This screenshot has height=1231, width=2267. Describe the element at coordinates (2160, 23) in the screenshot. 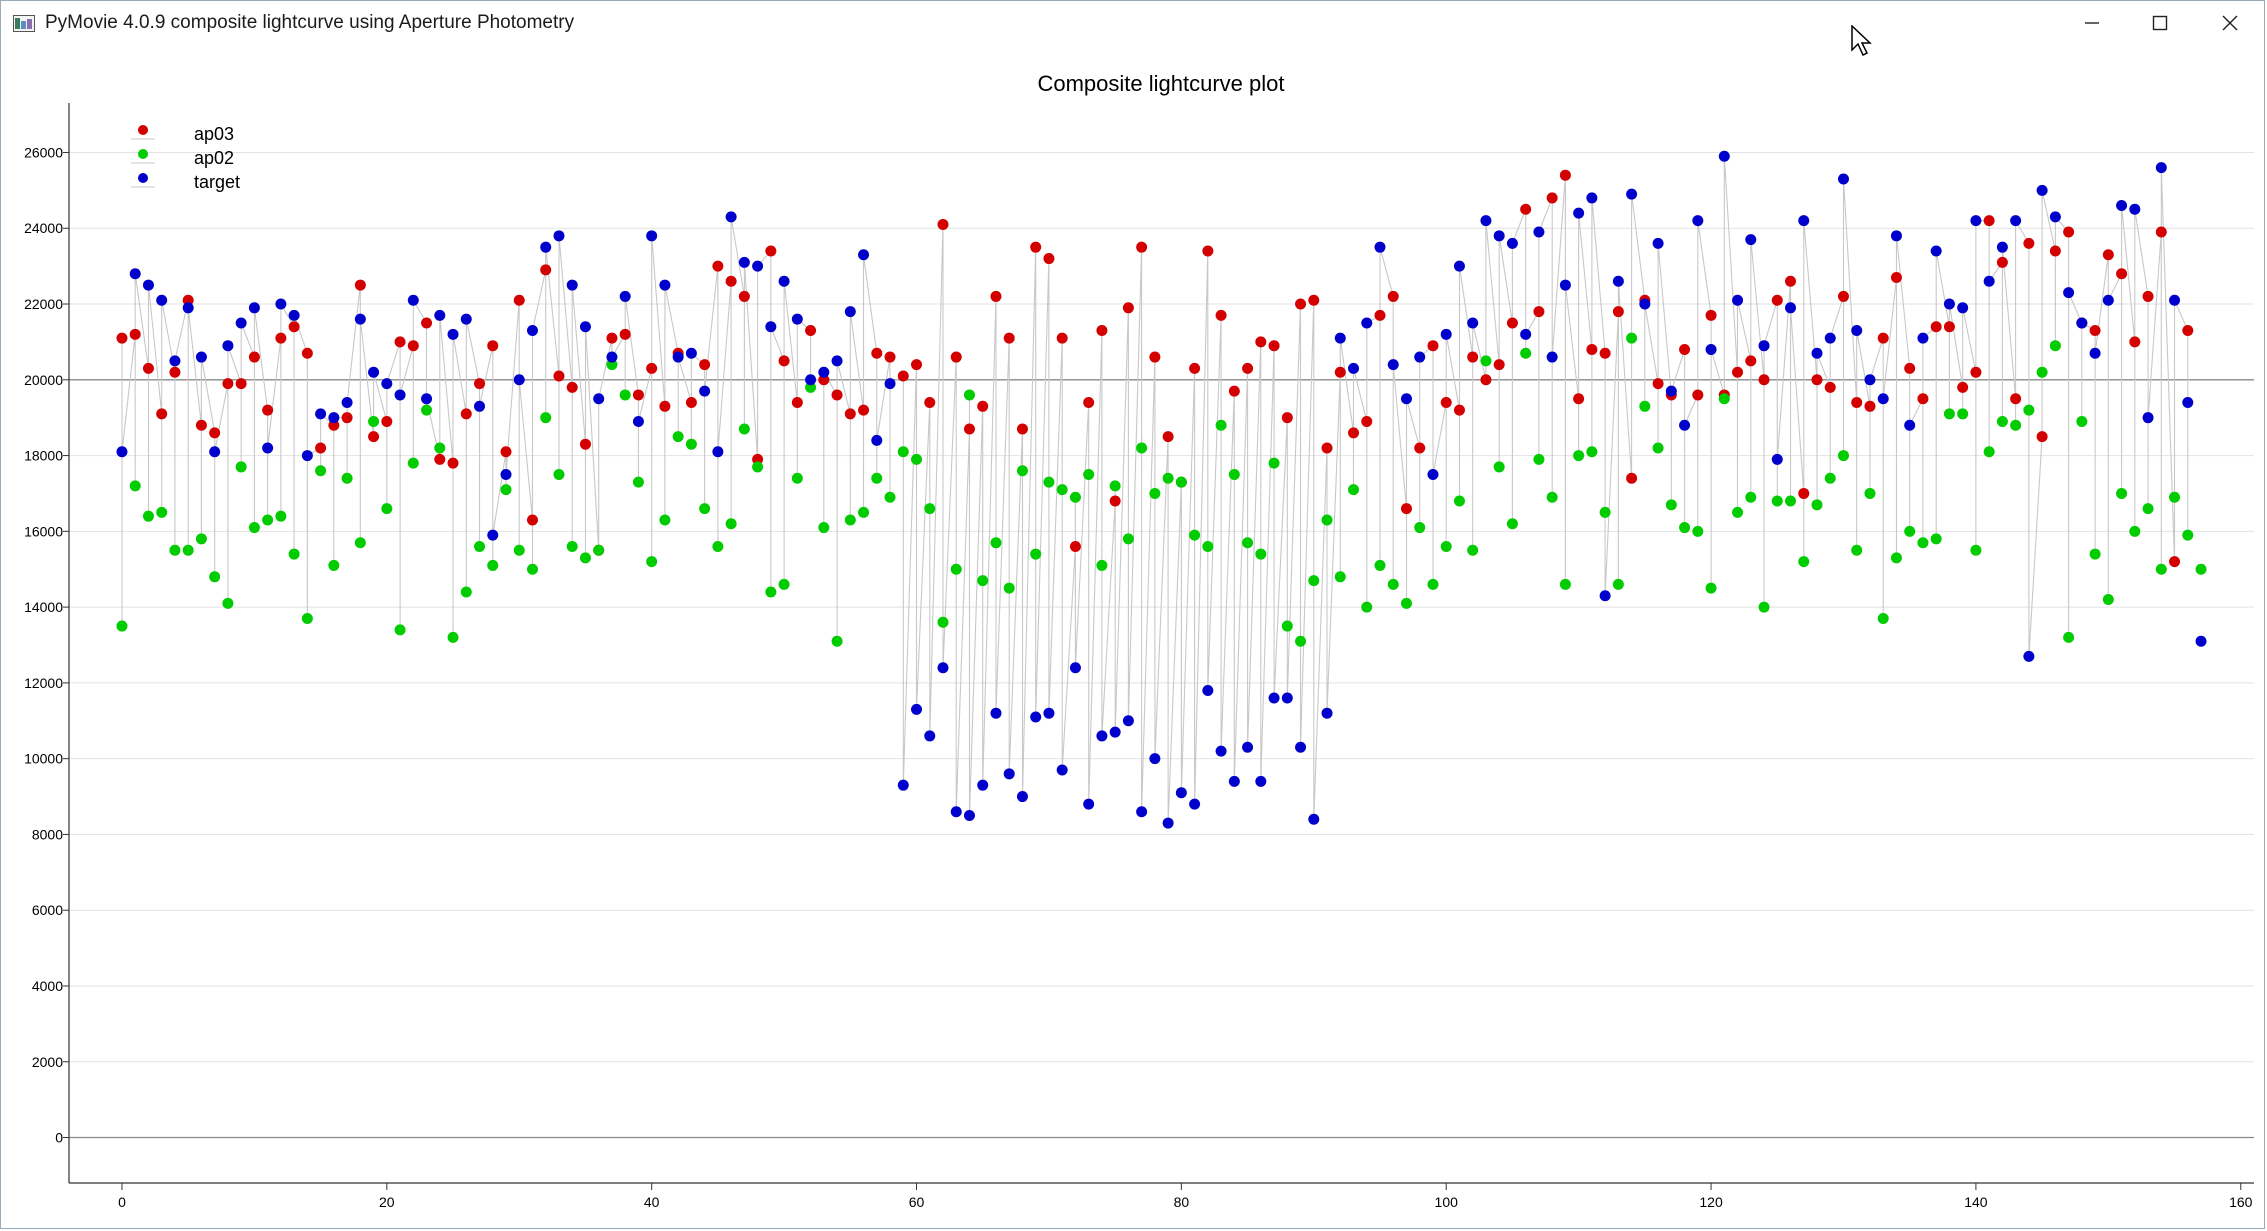

I see `maximize-button` at that location.